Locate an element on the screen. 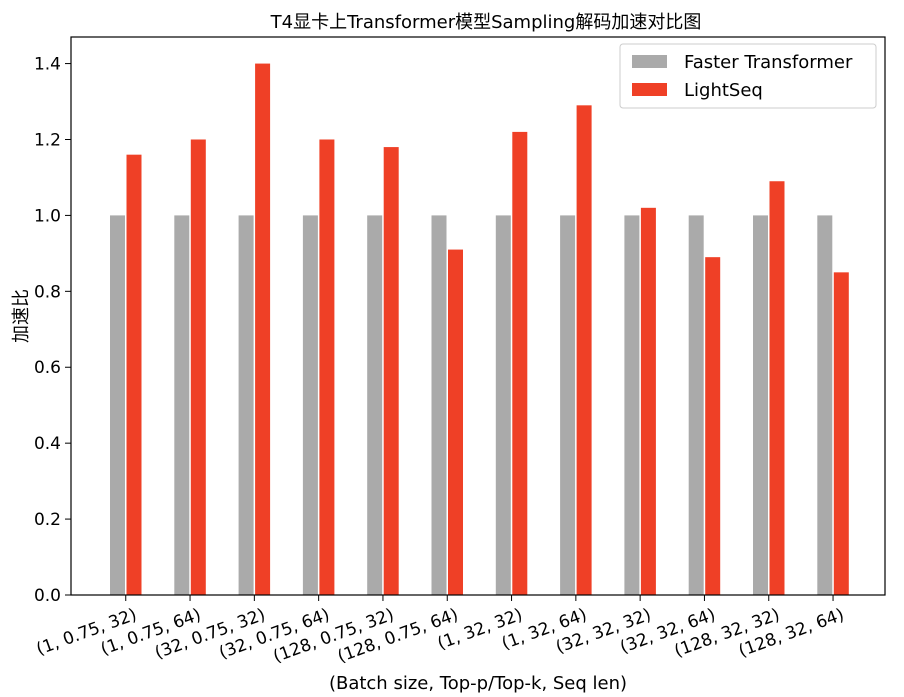  y-tick-label: 0.4 is located at coordinates (47, 444).